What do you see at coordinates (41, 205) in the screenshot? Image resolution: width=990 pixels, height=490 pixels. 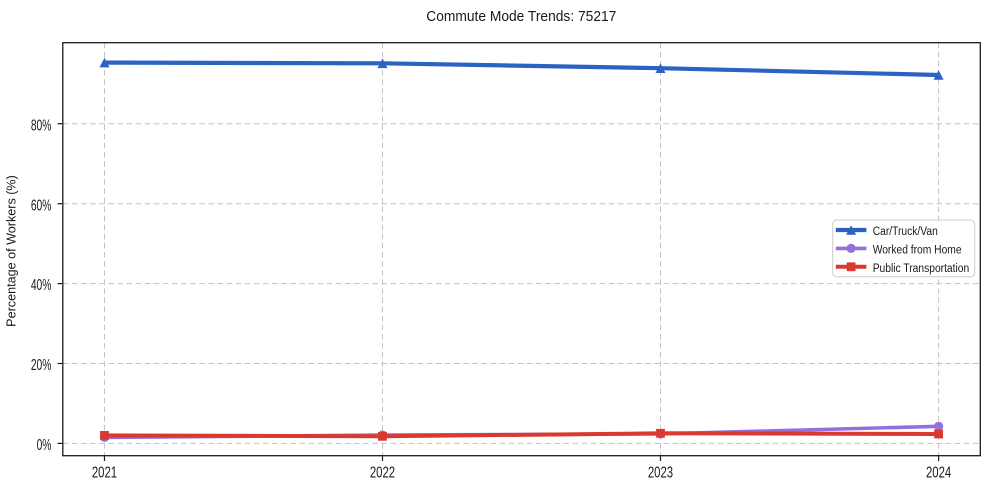 I see `svg-text: 60%` at bounding box center [41, 205].